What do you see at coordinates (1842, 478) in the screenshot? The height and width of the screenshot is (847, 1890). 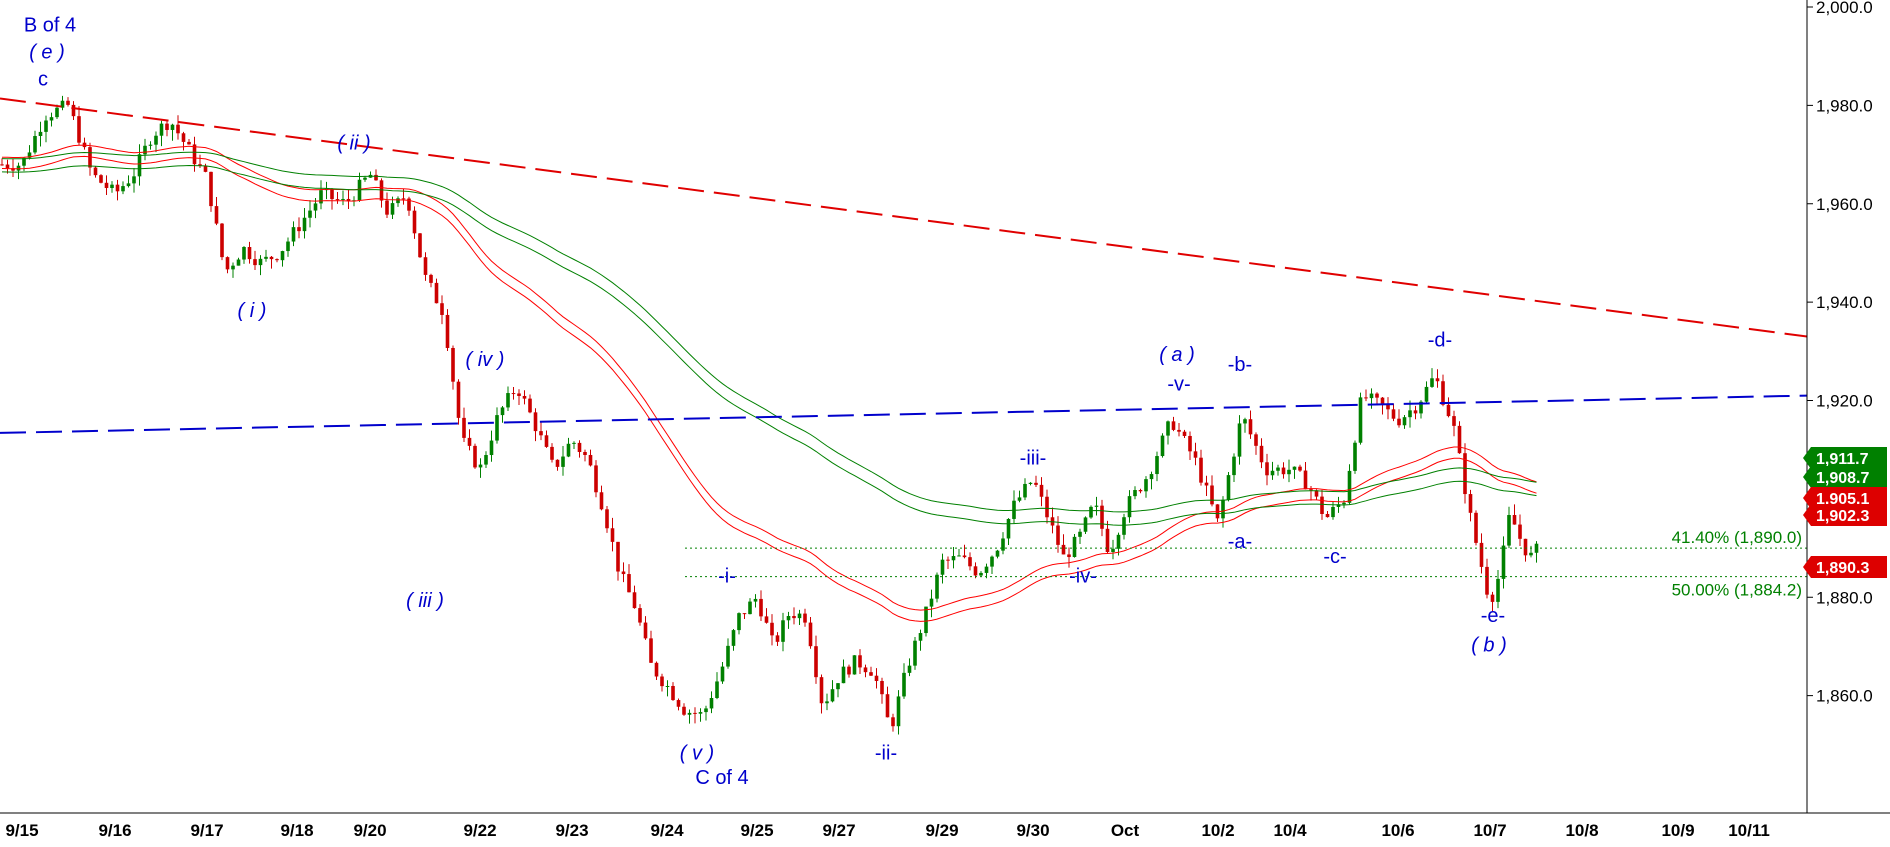 I see `price-badge-label: 1,908.7` at bounding box center [1842, 478].